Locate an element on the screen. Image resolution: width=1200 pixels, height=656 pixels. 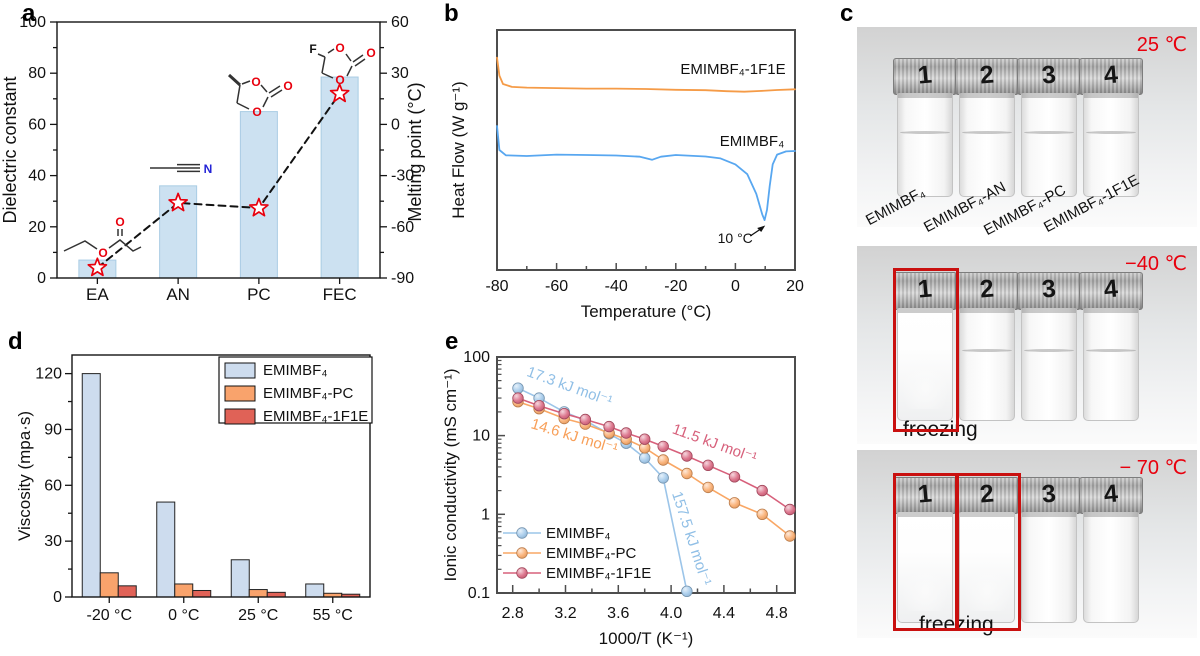
svg-text: Temperature (°C) is located at coordinates (646, 311).